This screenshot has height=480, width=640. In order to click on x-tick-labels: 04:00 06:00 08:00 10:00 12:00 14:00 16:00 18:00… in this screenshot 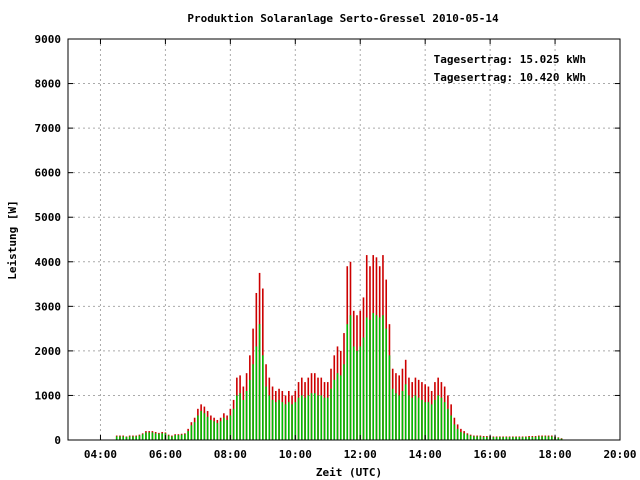, I will do `click(360, 454)`.